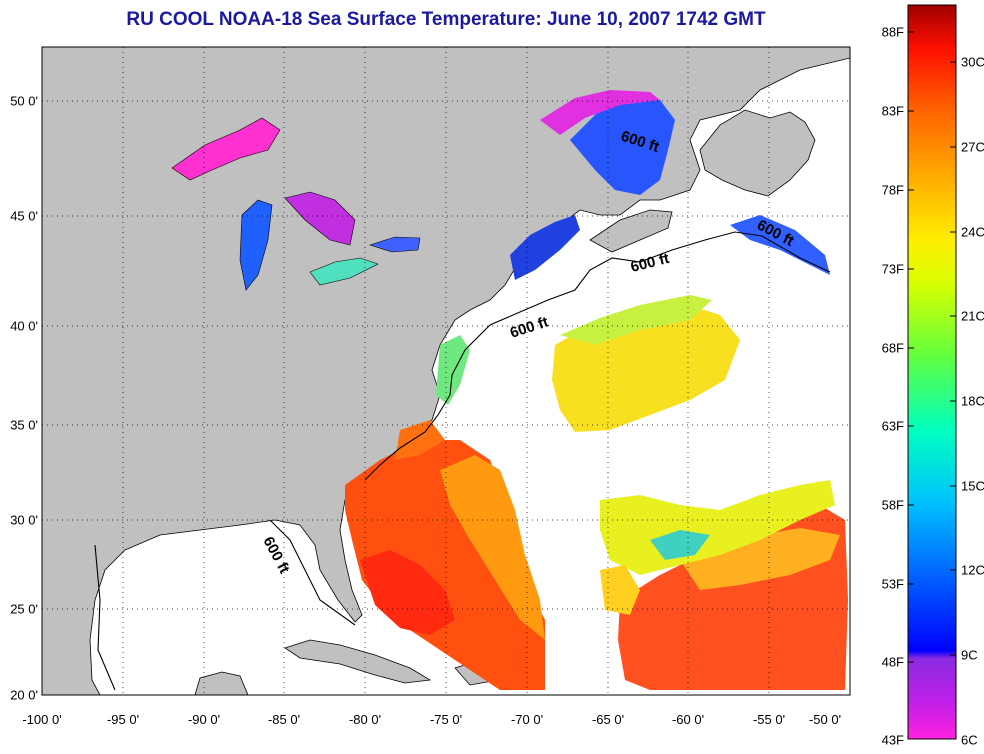 This screenshot has width=984, height=754. What do you see at coordinates (969, 655) in the screenshot?
I see `colorbar-c-label: 9C` at bounding box center [969, 655].